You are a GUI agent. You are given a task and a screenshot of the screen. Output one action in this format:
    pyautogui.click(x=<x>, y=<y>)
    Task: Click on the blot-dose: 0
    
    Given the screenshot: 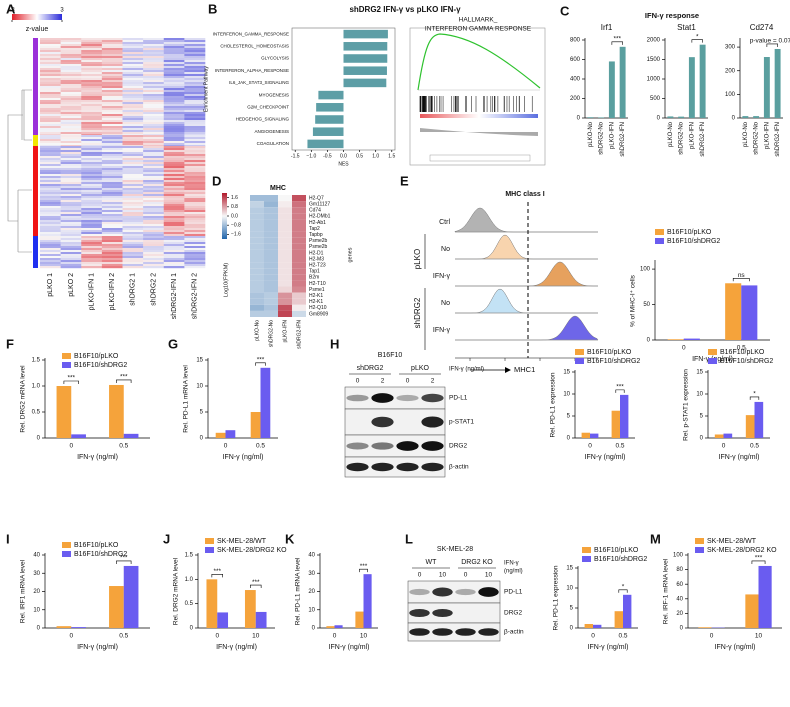 What is the action you would take?
    pyautogui.click(x=420, y=575)
    